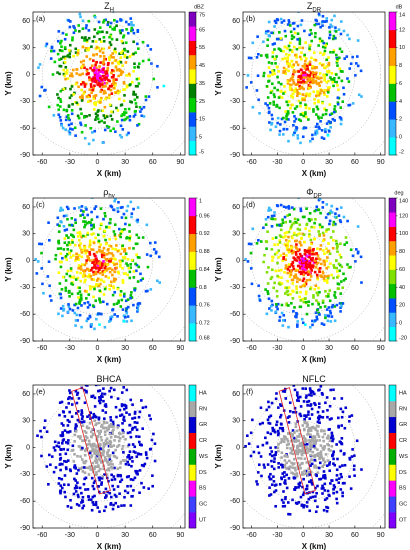 This screenshot has width=410, height=550. What do you see at coordinates (26, 394) in the screenshot?
I see `y-tick-label: 60` at bounding box center [26, 394].